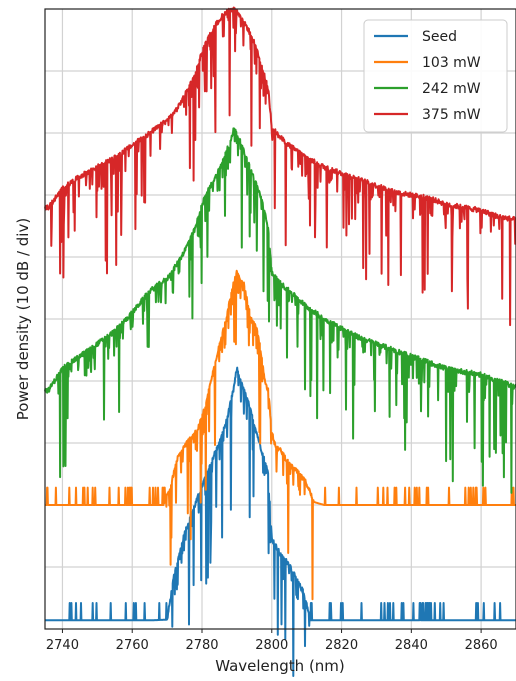  What do you see at coordinates (481, 645) in the screenshot?
I see `x-tick-label-6: 2860` at bounding box center [481, 645].